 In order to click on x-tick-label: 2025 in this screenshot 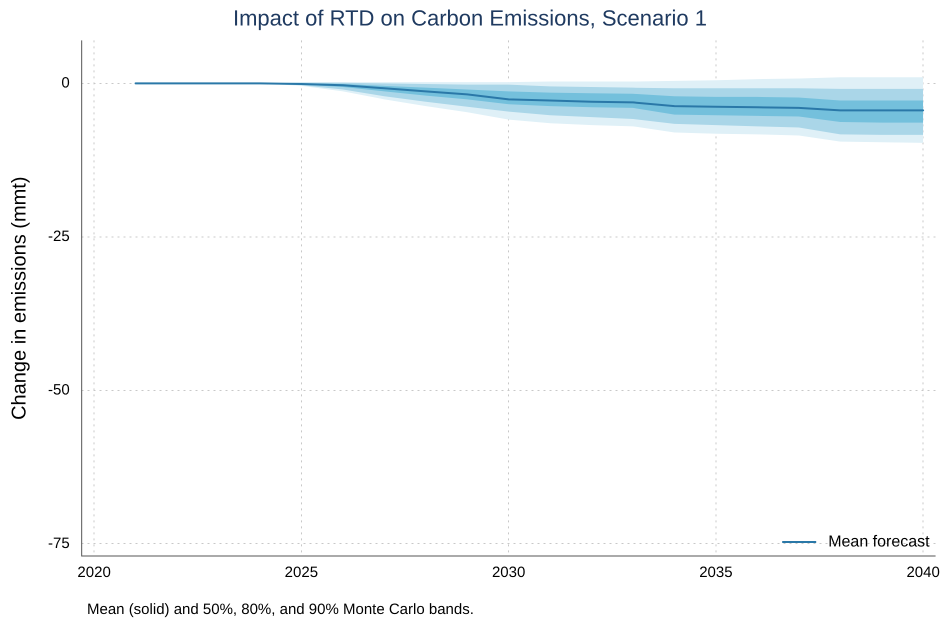, I will do `click(301, 573)`.